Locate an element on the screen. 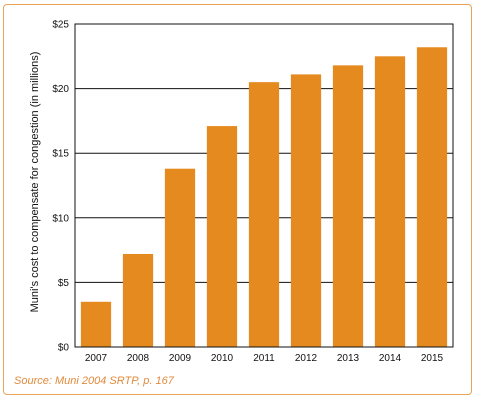  x-tick-label: 2008 is located at coordinates (138, 358).